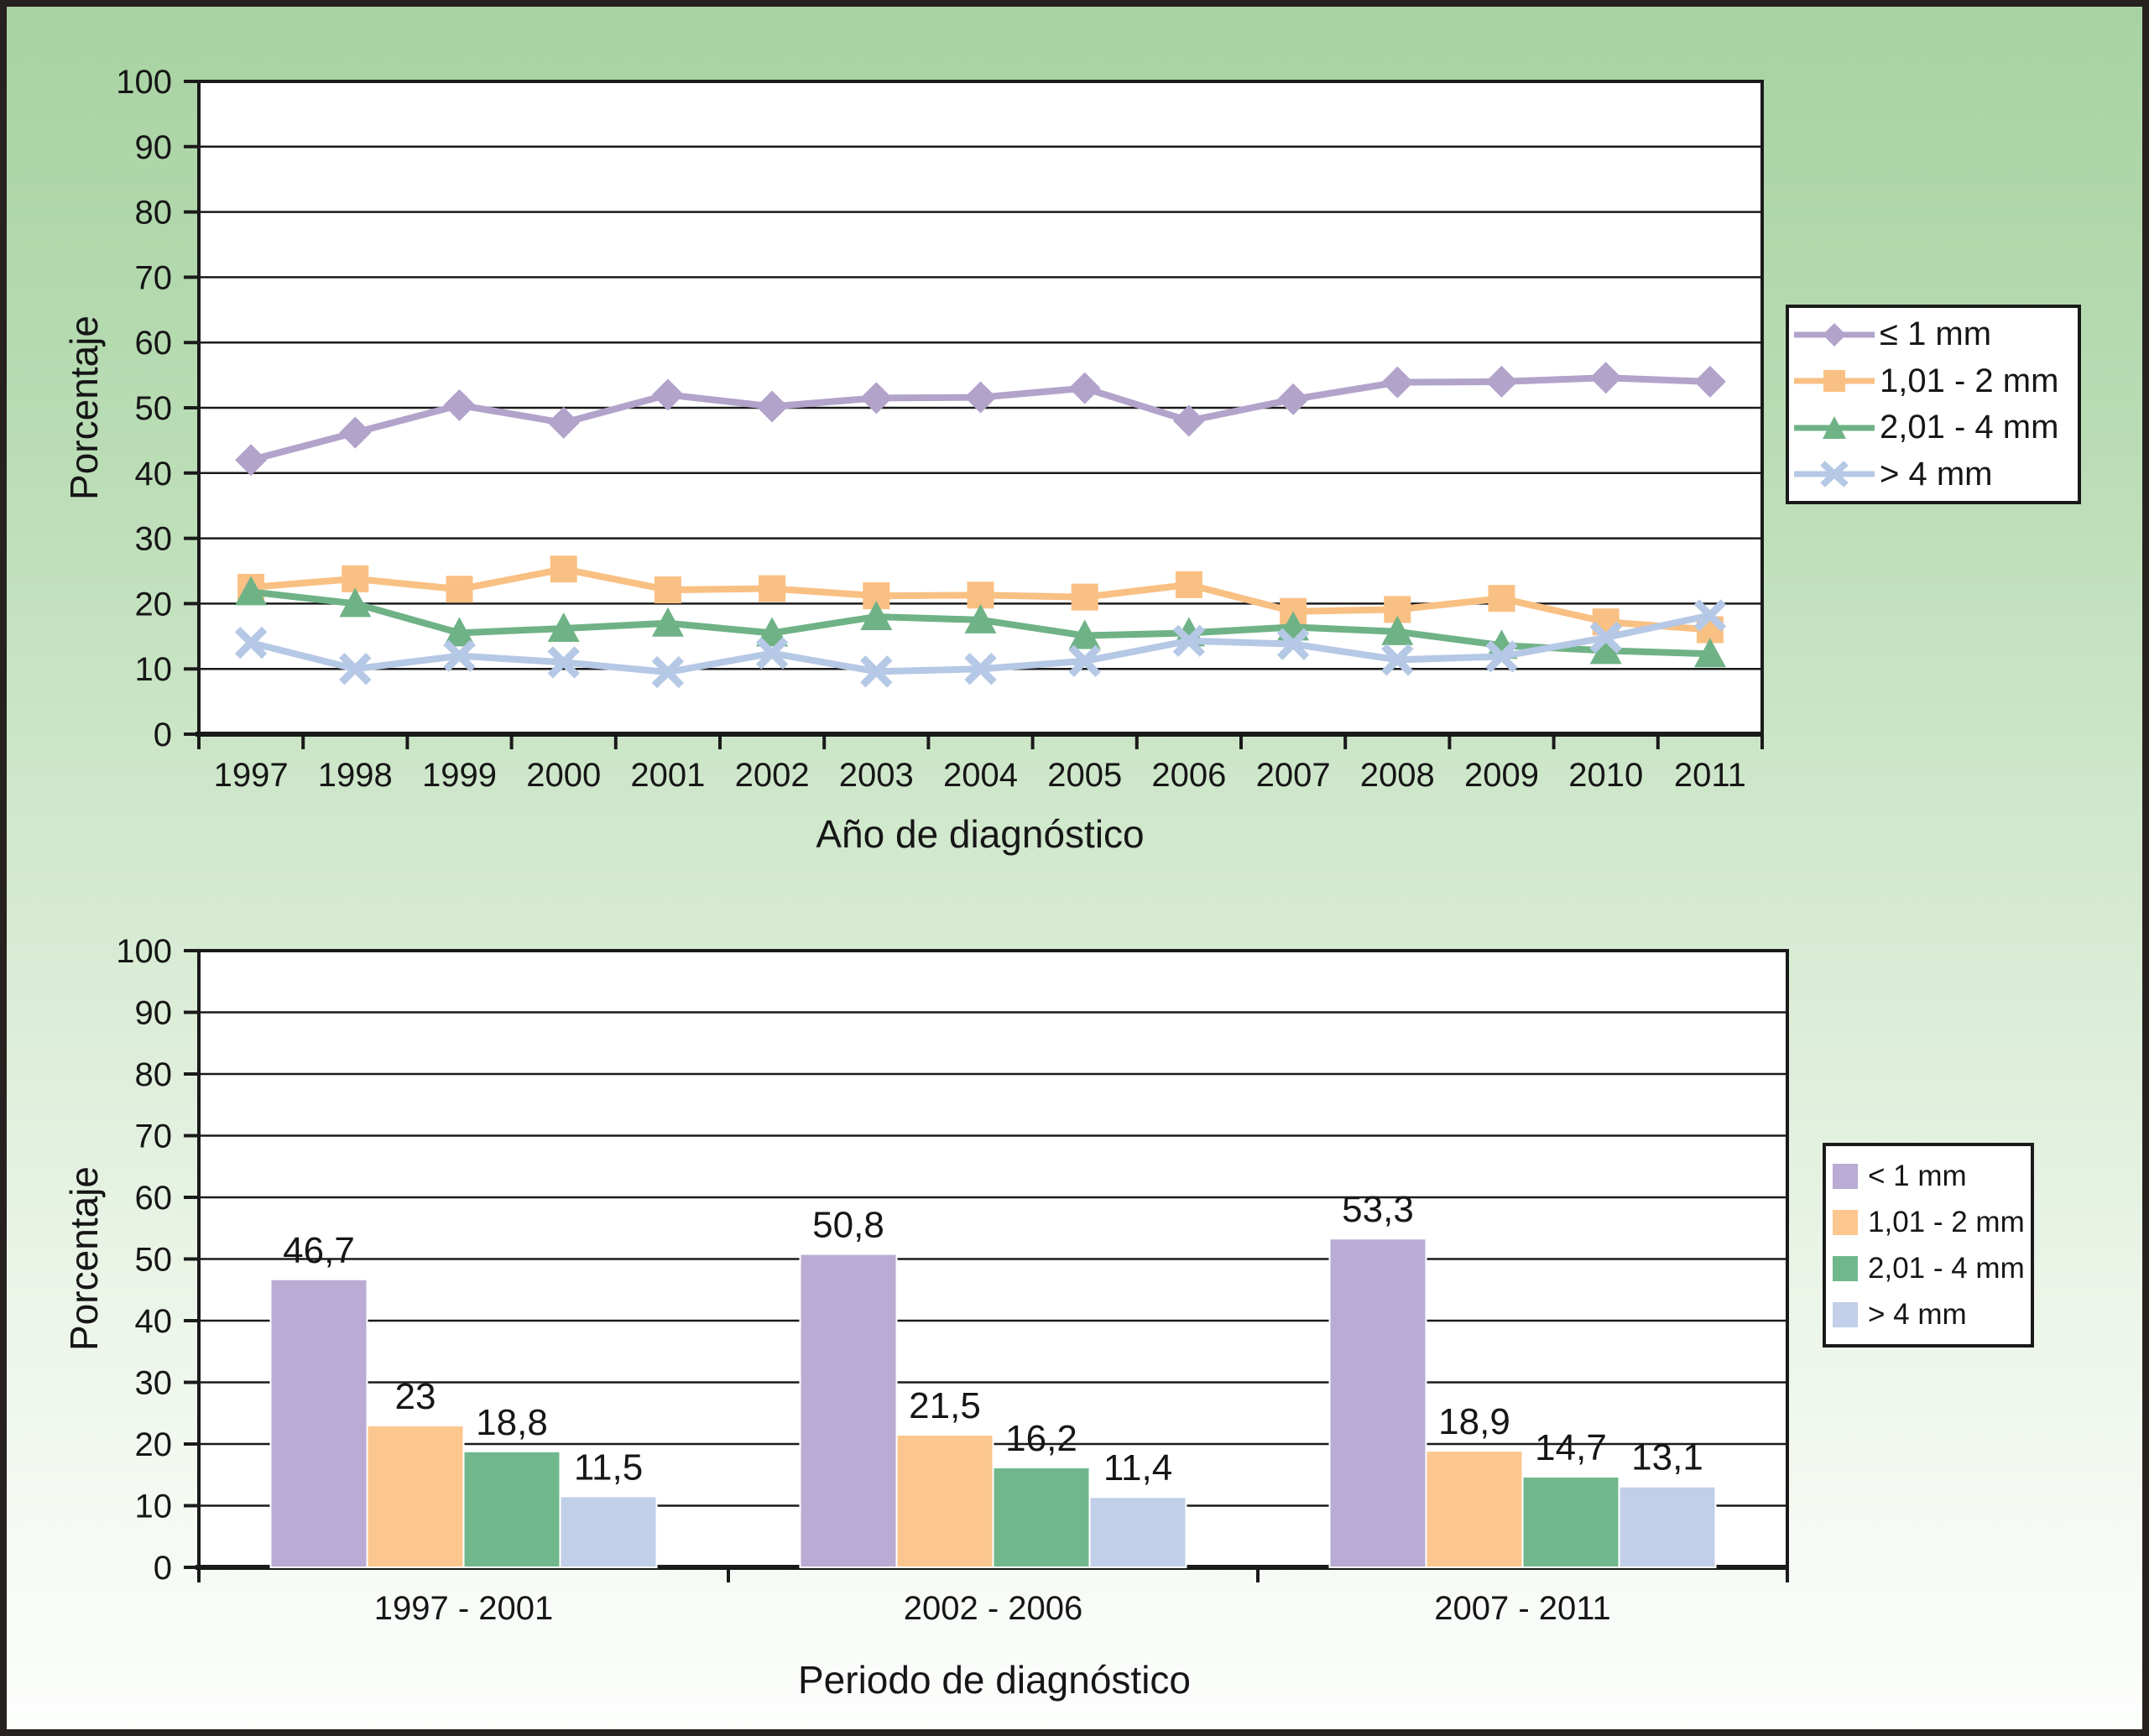 The height and width of the screenshot is (1736, 2149). Describe the element at coordinates (1137, 1467) in the screenshot. I see `bar-value-label: 11,4` at that location.